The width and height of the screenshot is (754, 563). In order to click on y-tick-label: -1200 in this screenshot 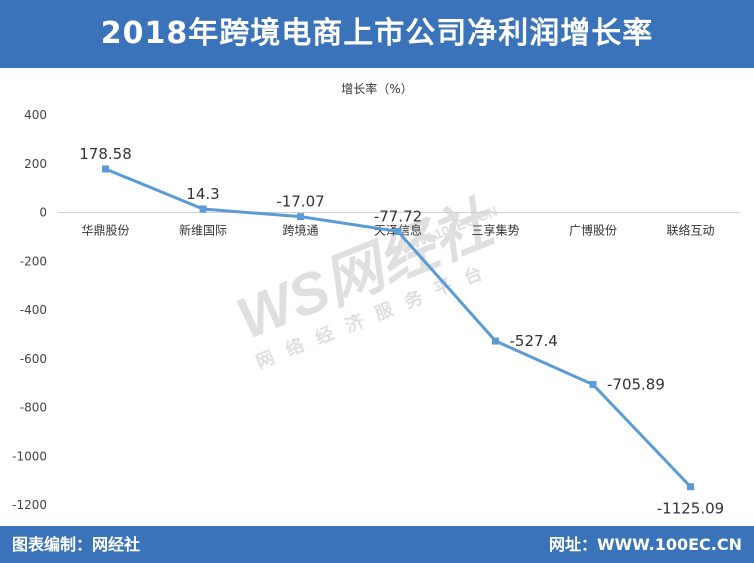, I will do `click(29, 505)`.